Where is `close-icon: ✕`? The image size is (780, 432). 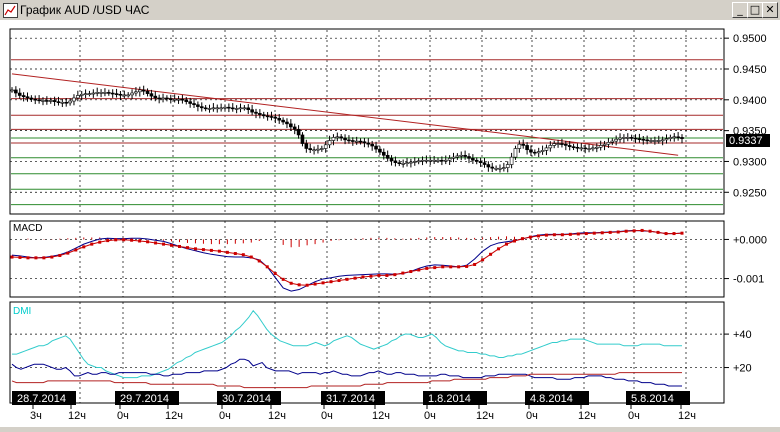
close-icon: ✕ is located at coordinates (770, 9).